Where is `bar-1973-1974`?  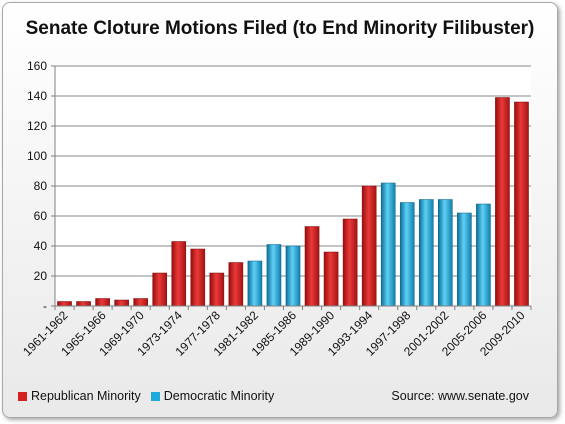
bar-1973-1974 is located at coordinates (179, 274).